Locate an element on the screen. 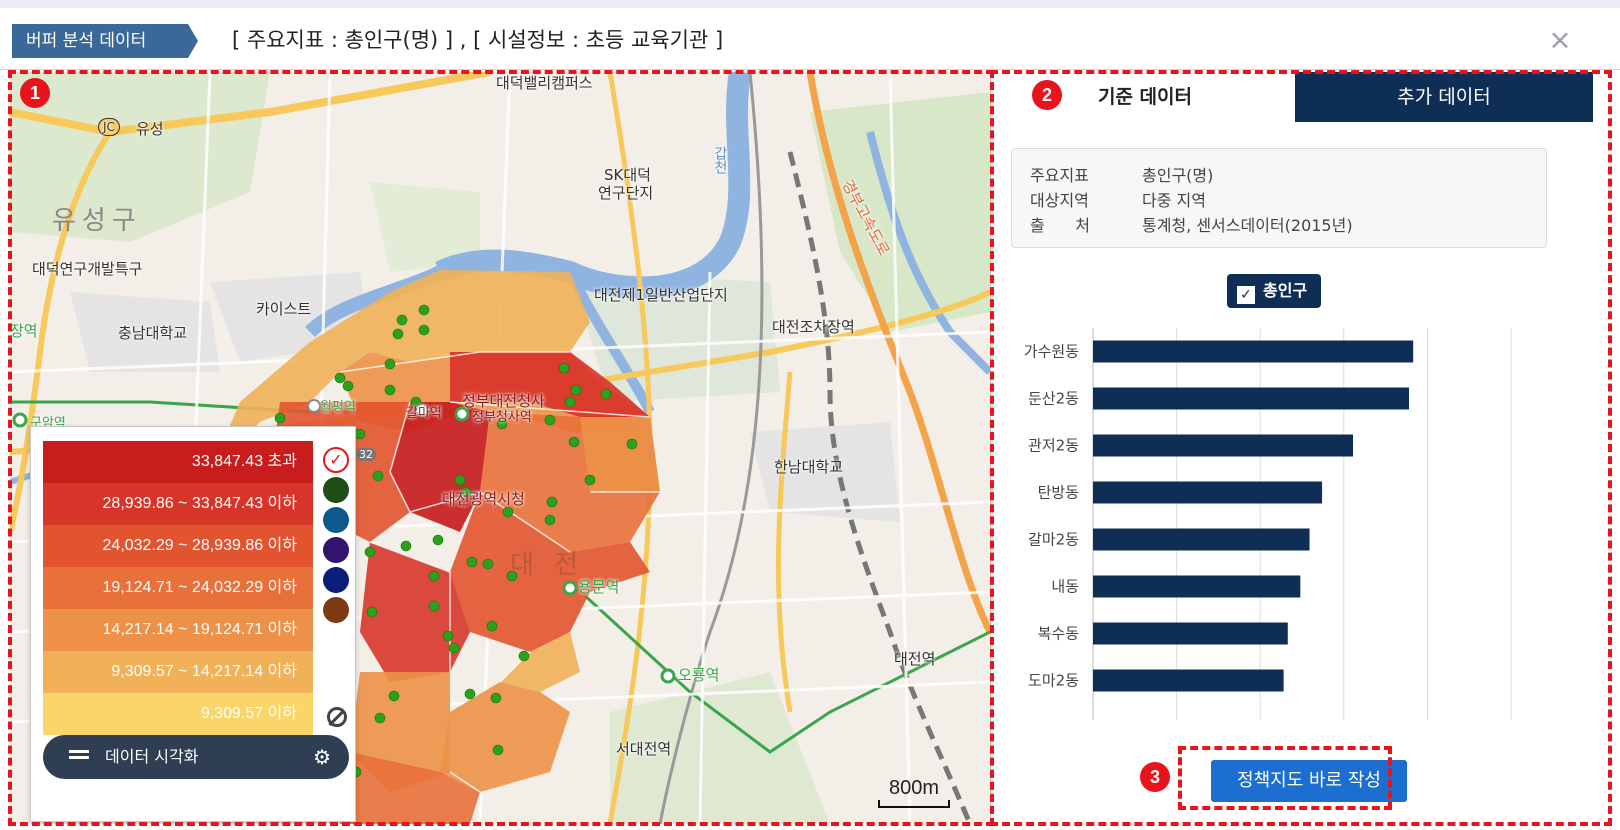  map-scale-bar is located at coordinates (914, 804).